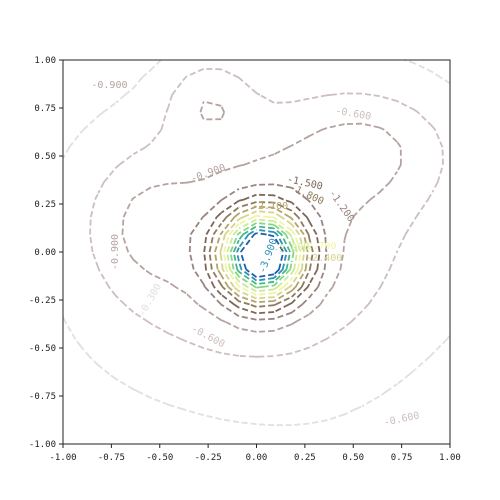 This screenshot has height=500, width=500. Describe the element at coordinates (159, 458) in the screenshot. I see `x-tick-label: -0.50` at that location.